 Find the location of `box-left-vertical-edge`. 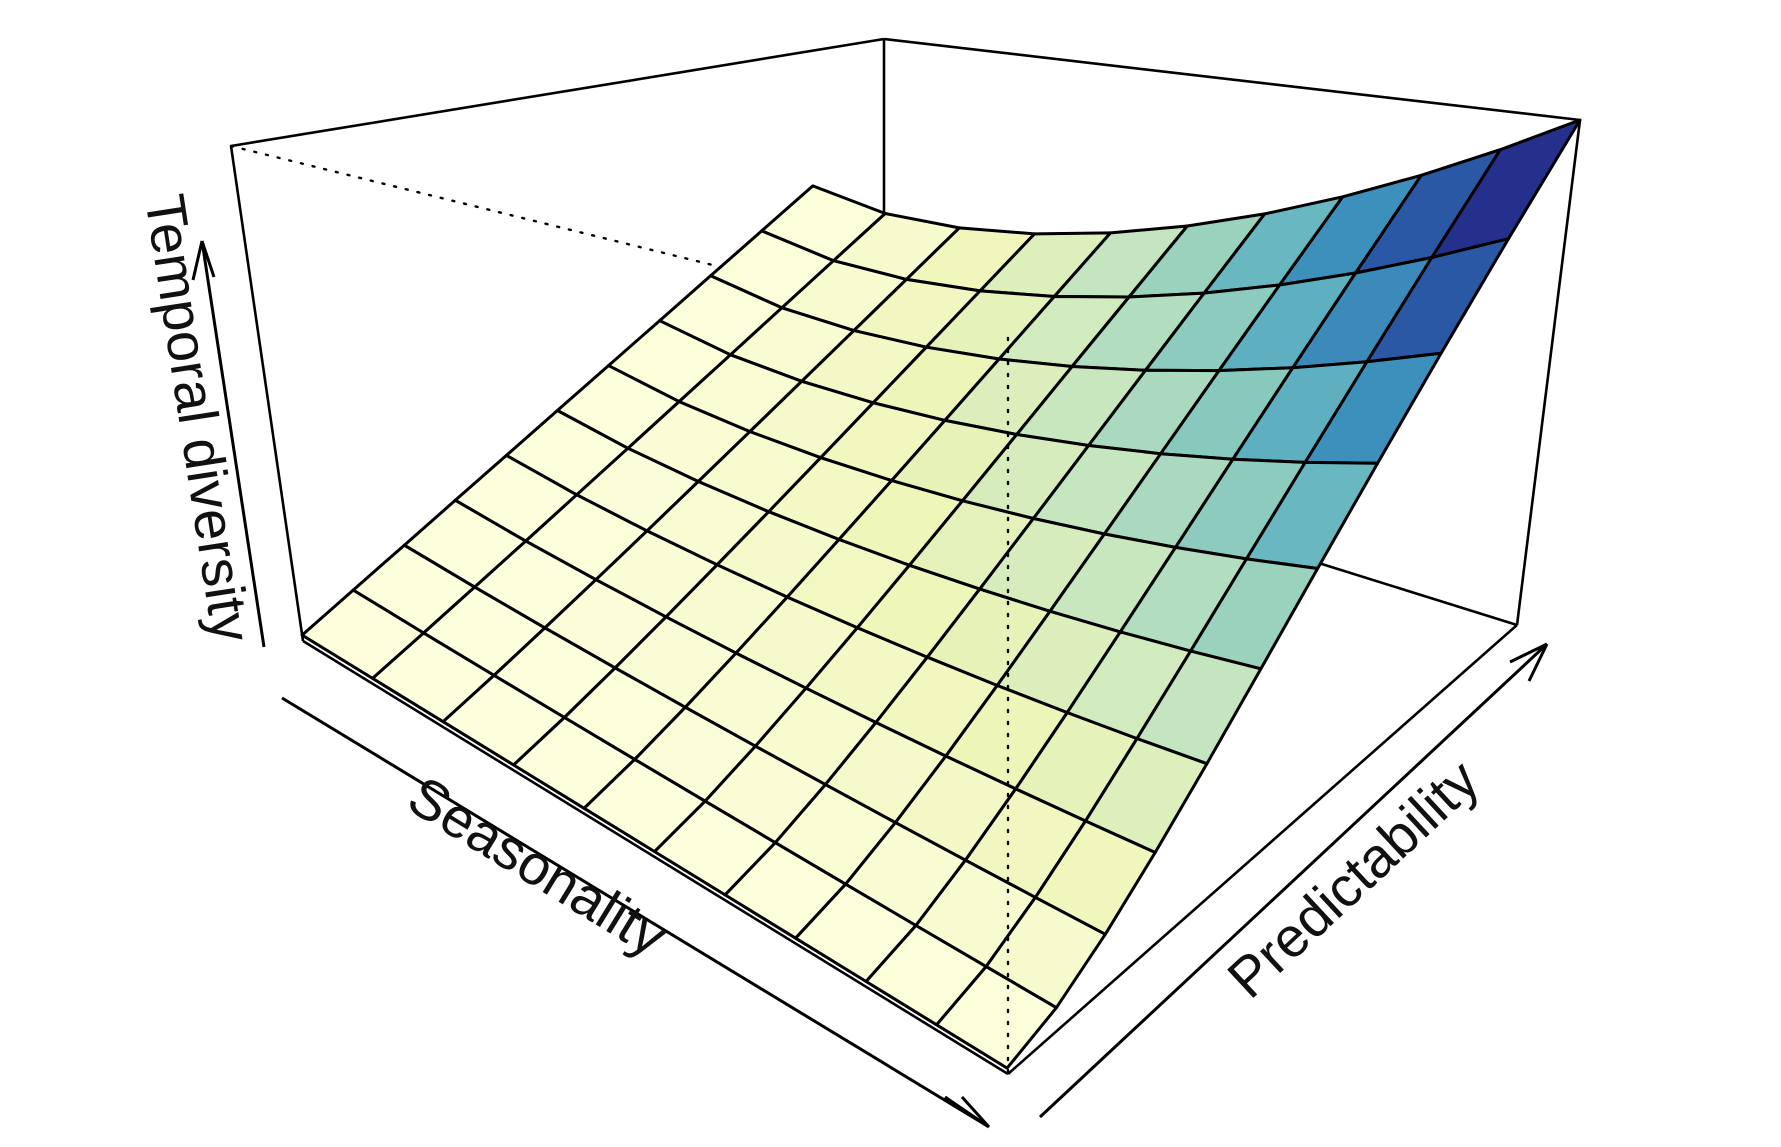

box-left-vertical-edge is located at coordinates (267, 393).